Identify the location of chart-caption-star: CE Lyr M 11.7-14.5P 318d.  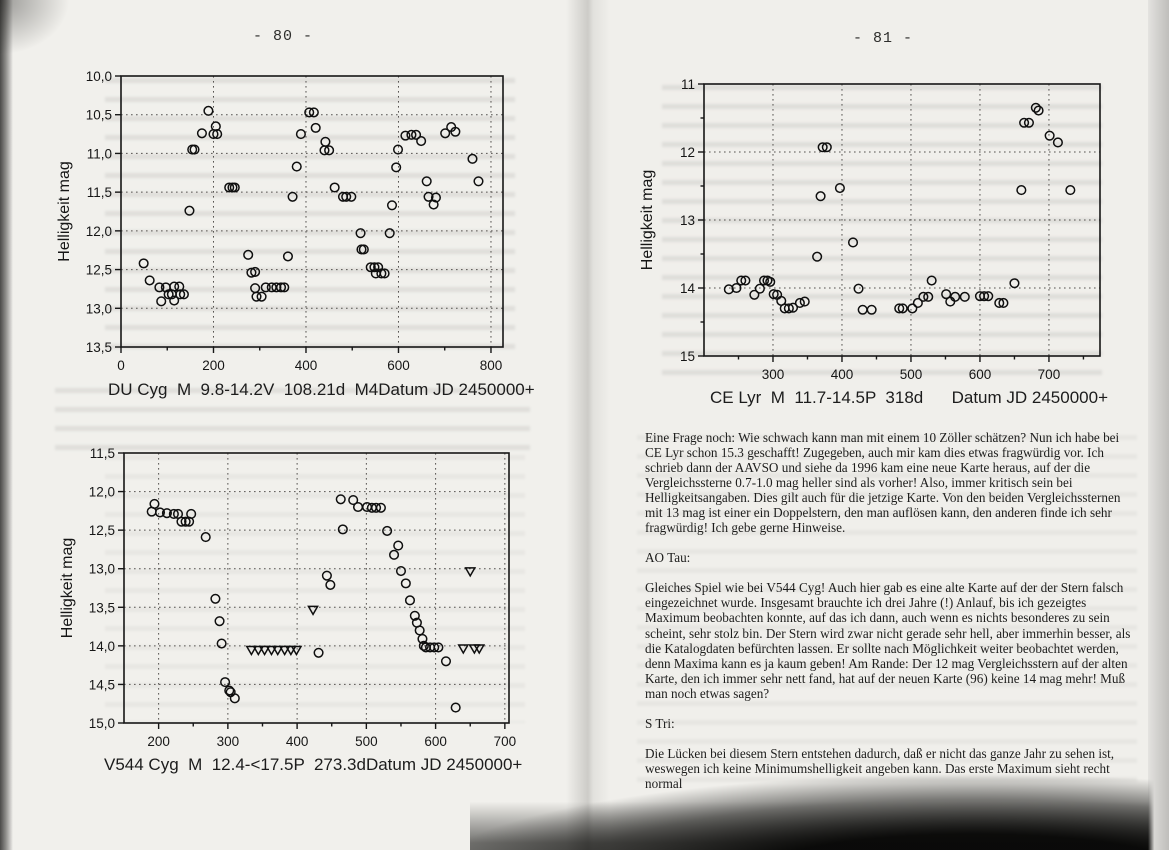
(817, 397).